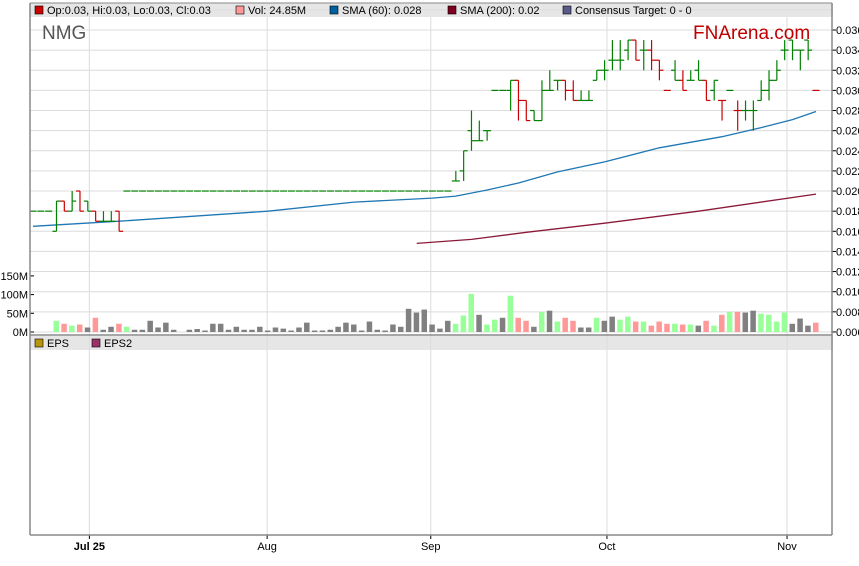 The height and width of the screenshot is (566, 859). Describe the element at coordinates (847, 232) in the screenshot. I see `price-tick-label: 0.016` at that location.